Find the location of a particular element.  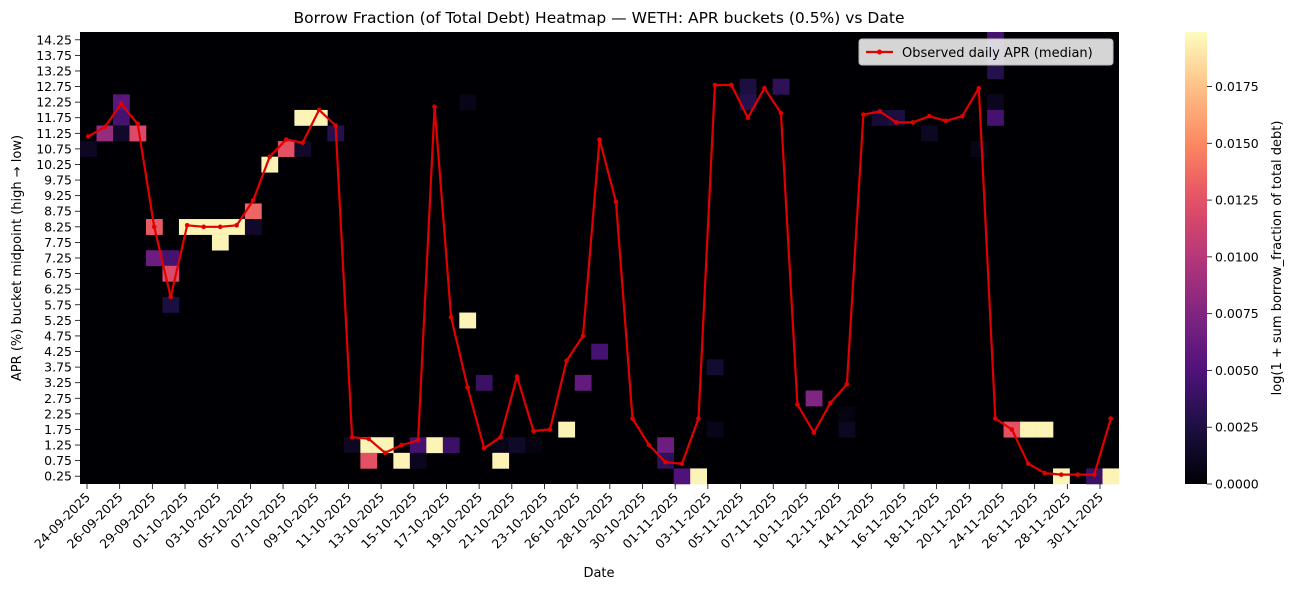

y-tick-label: 7.75 is located at coordinates (58, 242).